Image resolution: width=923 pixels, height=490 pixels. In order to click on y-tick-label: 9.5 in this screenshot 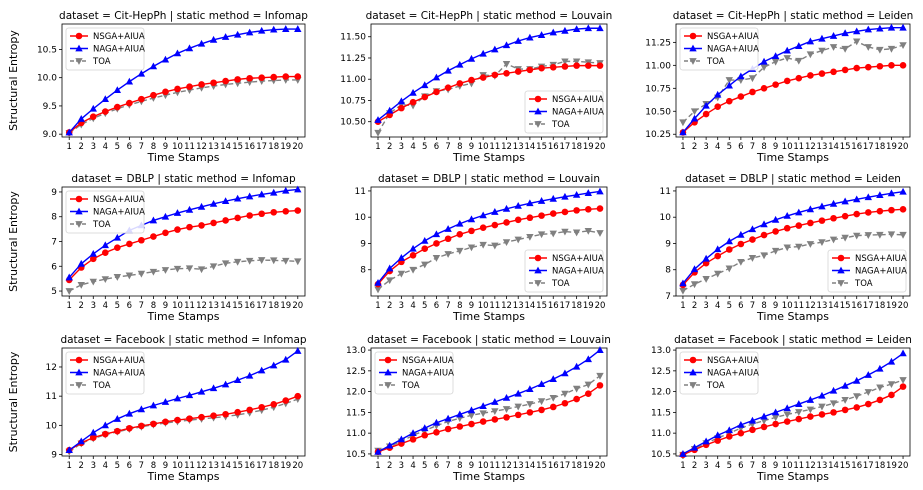, I will do `click(50, 107)`.